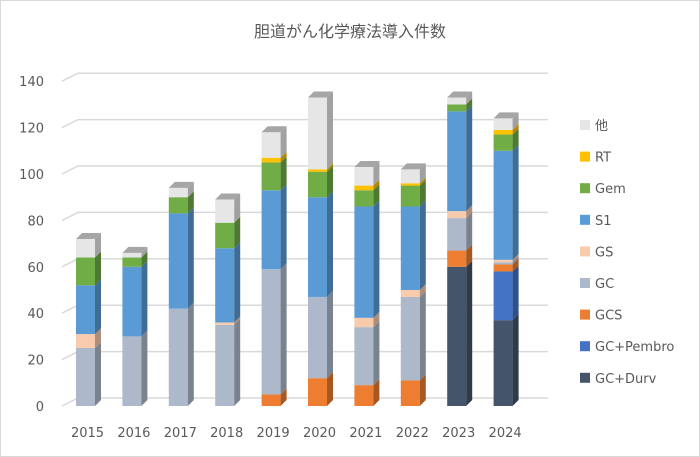 The height and width of the screenshot is (457, 700). What do you see at coordinates (144, 259) in the screenshot?
I see `bar-side-2016-Gem` at bounding box center [144, 259].